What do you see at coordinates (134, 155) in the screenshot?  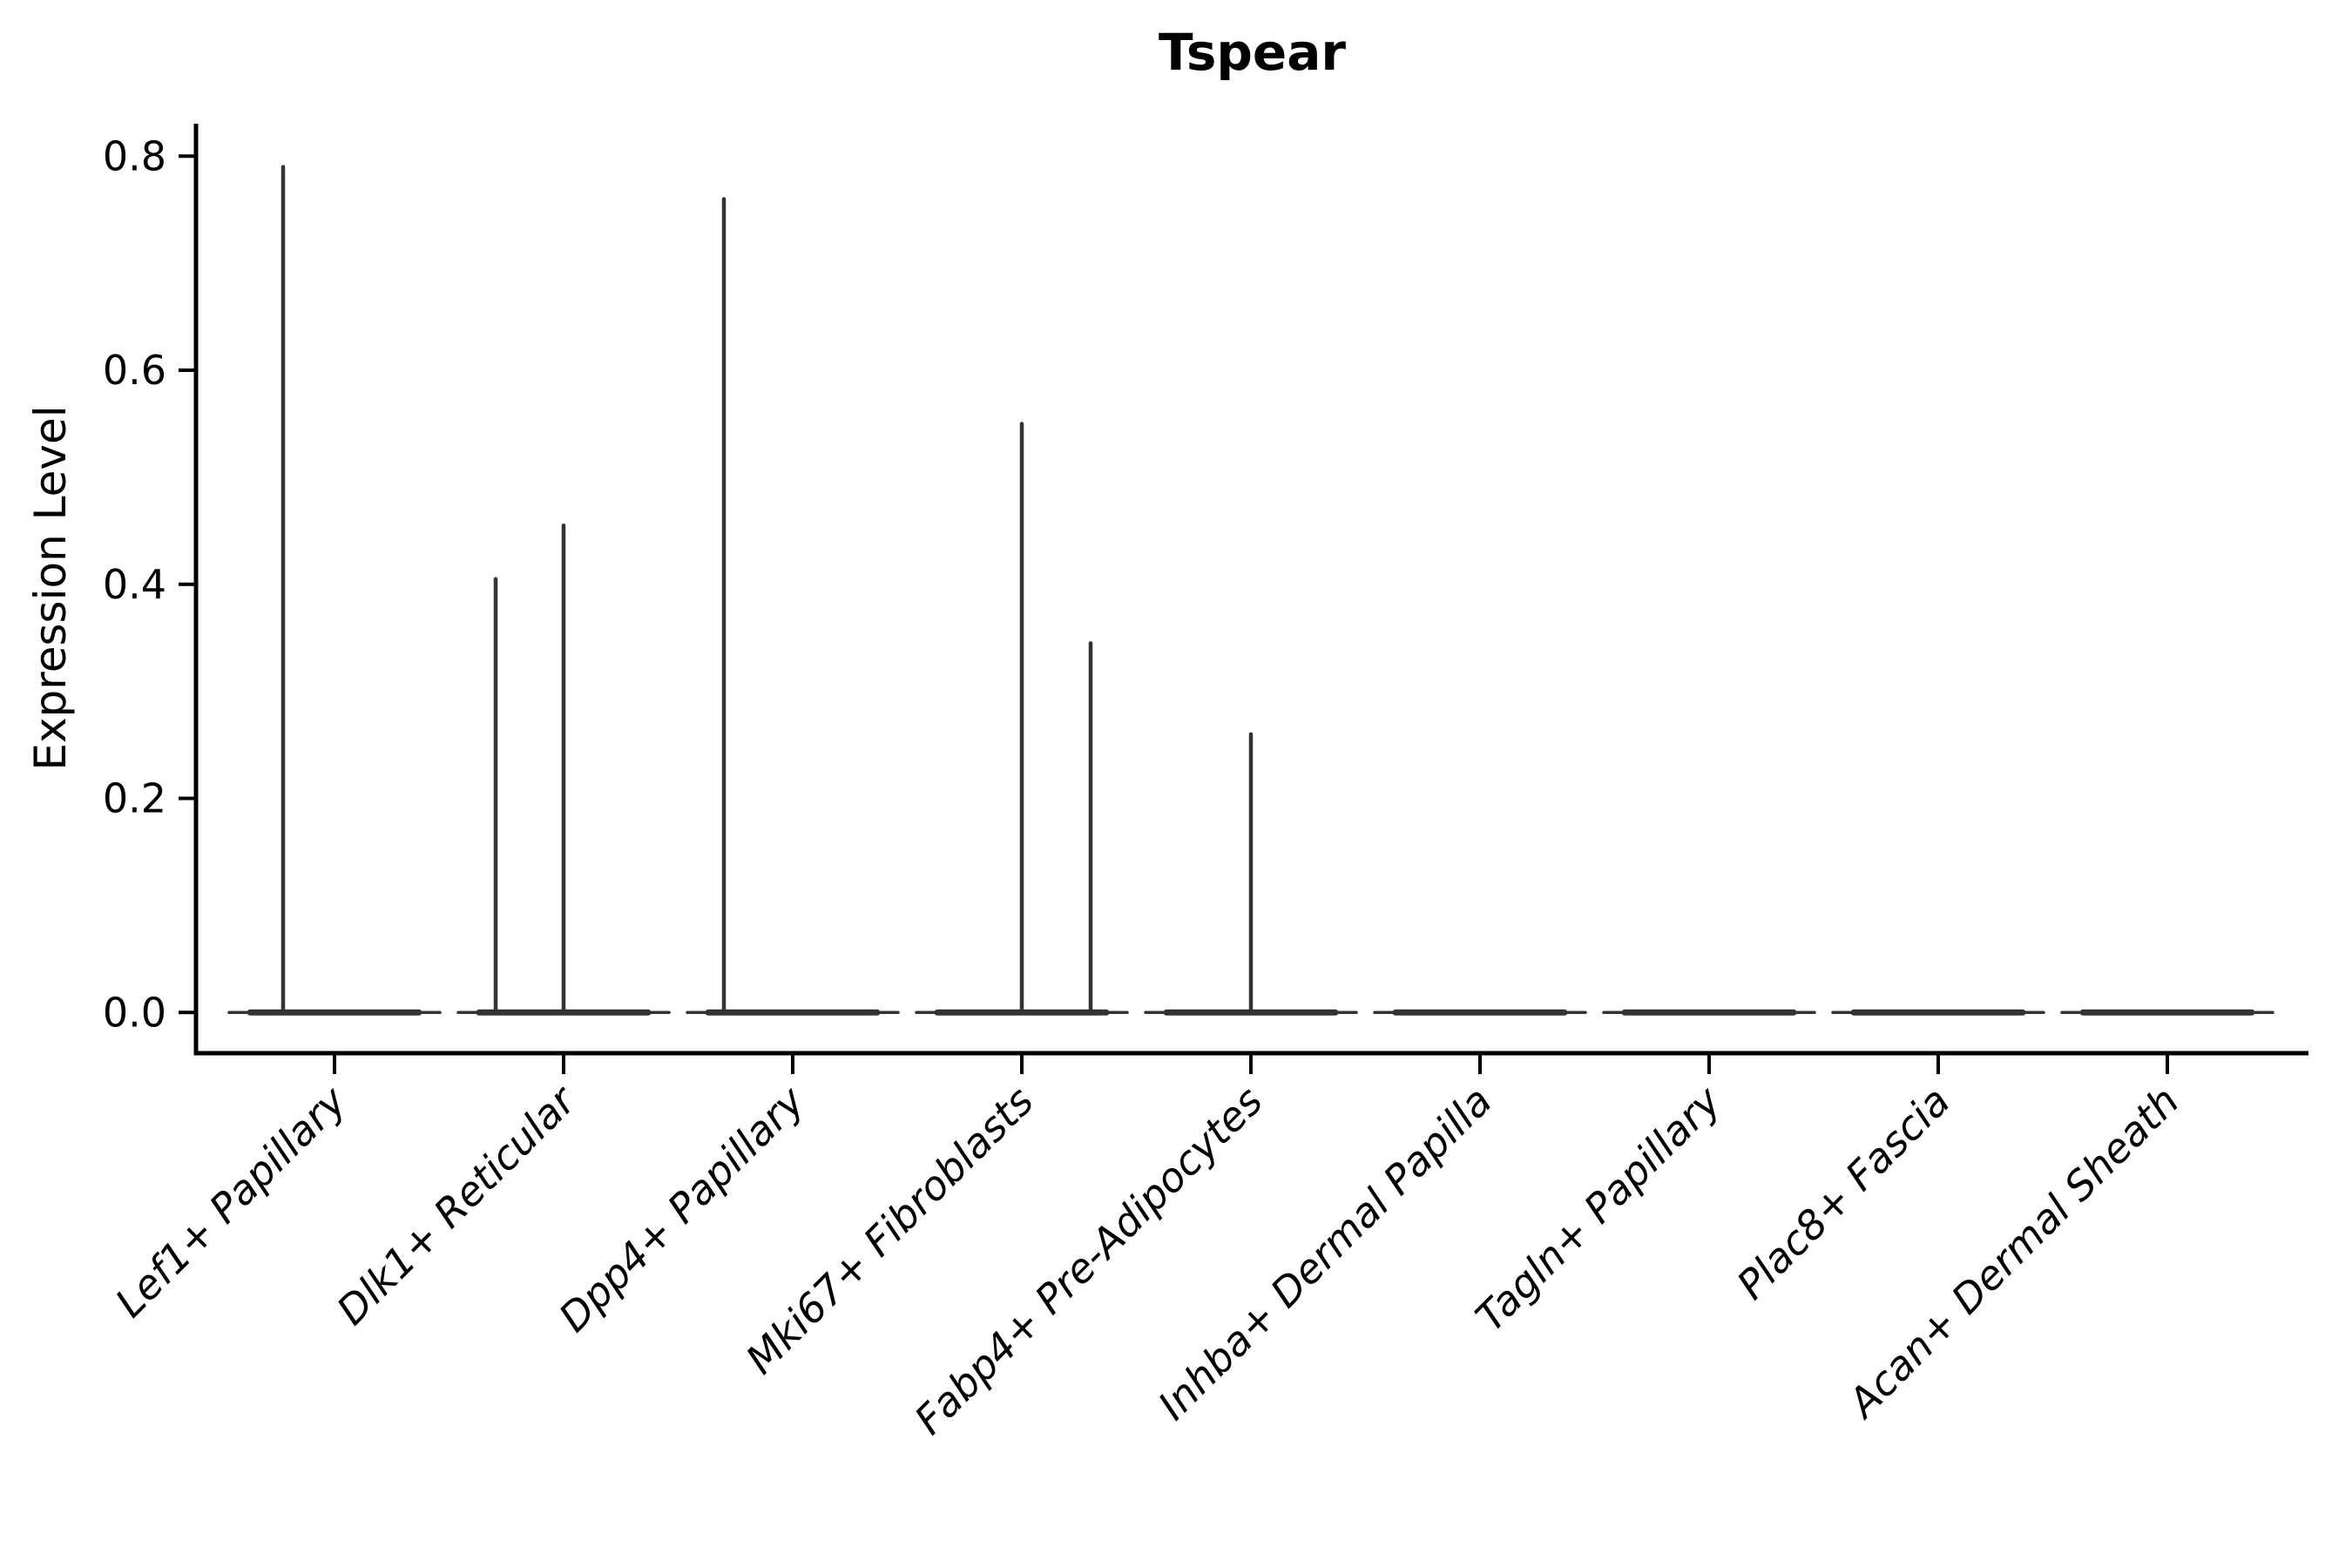 I see `y-tick-label: 0.8` at bounding box center [134, 155].